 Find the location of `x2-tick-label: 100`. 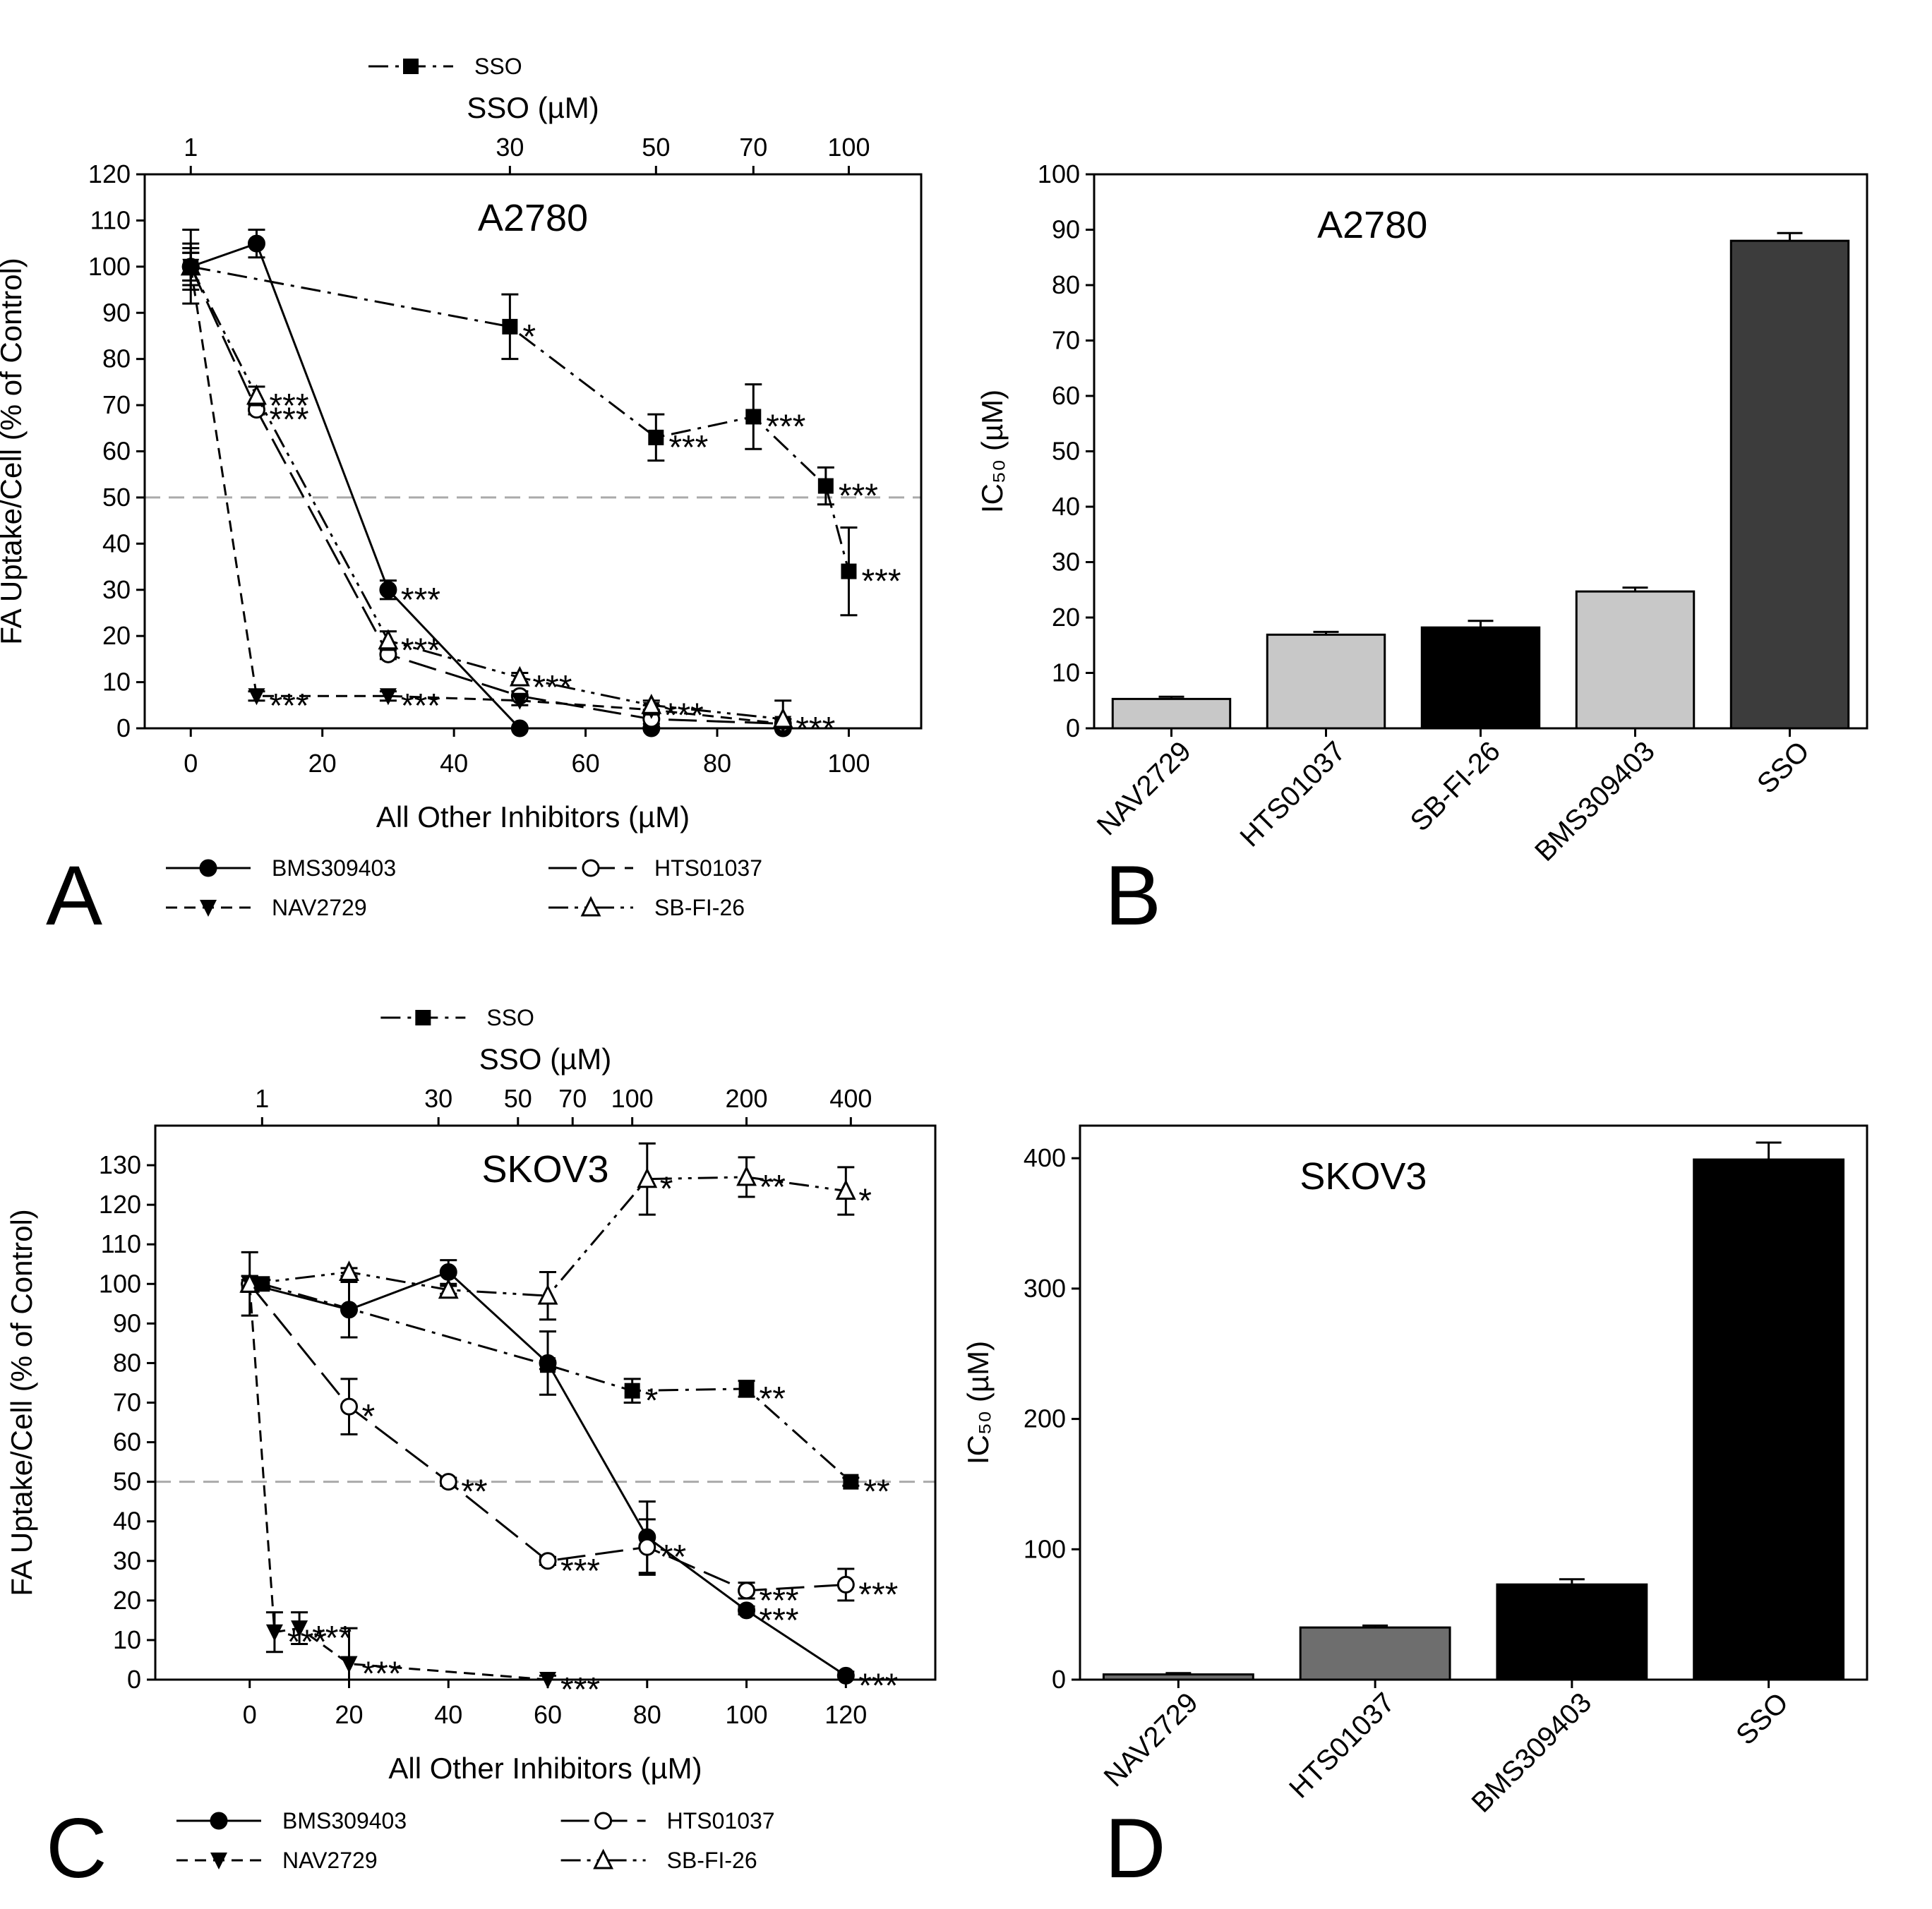

x2-tick-label: 100 is located at coordinates (849, 147).